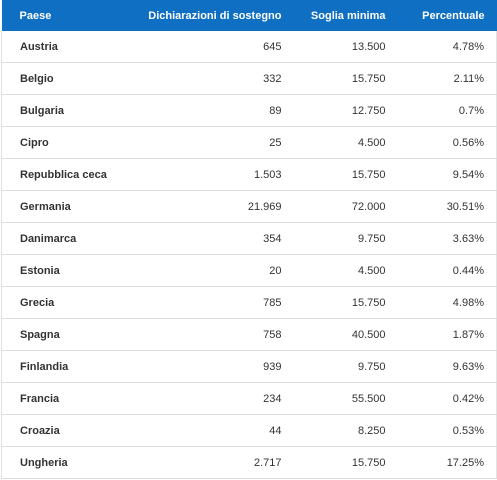 The image size is (497, 480). What do you see at coordinates (447, 366) in the screenshot?
I see `value-cell: 9.63%` at bounding box center [447, 366].